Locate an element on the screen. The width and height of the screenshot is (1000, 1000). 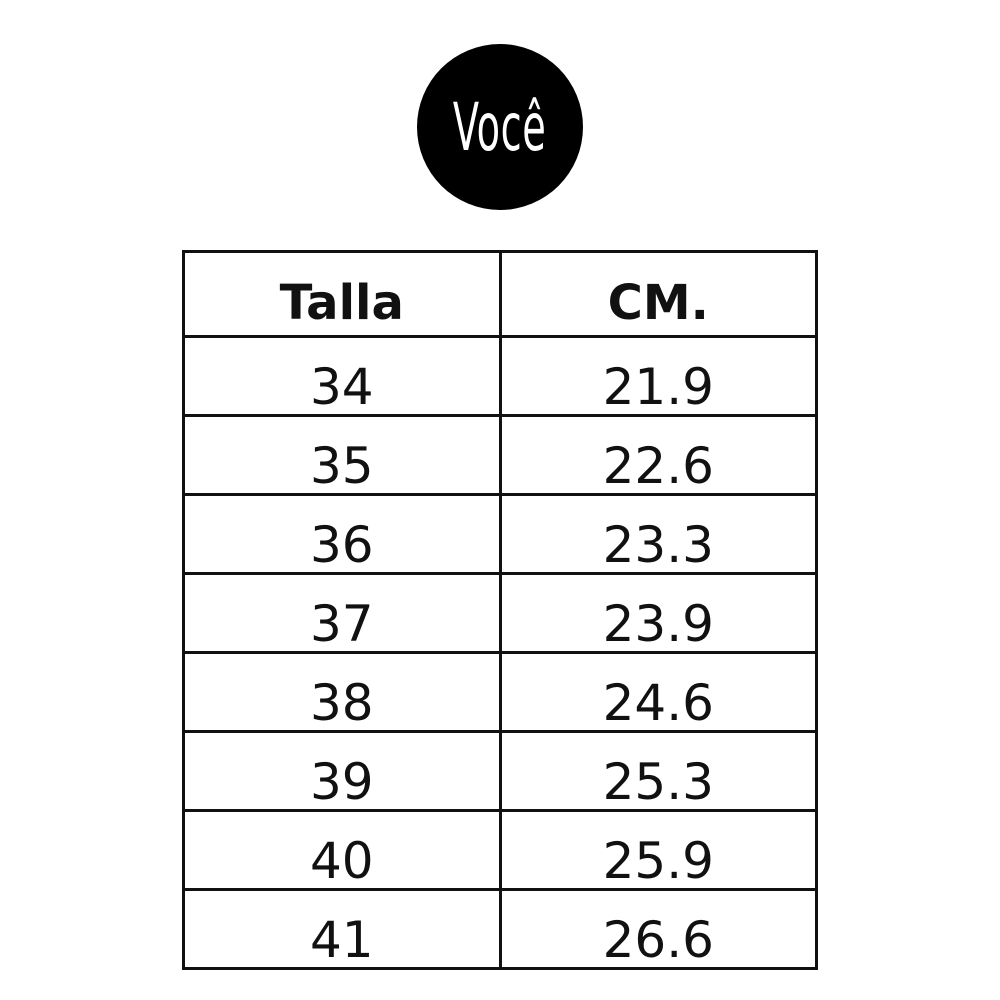
table-row: 37 23.9 is located at coordinates (500, 613).